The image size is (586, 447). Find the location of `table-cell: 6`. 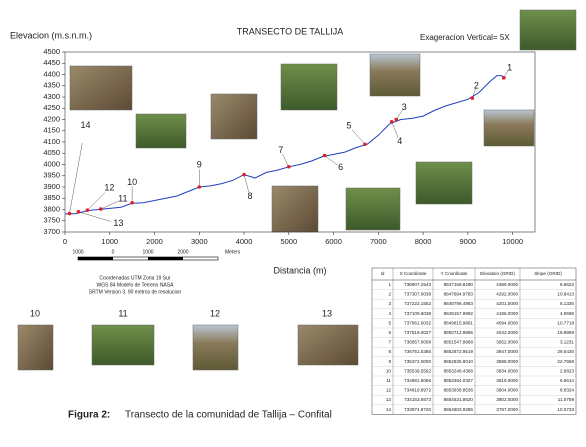

table-cell: 6 is located at coordinates (389, 332).